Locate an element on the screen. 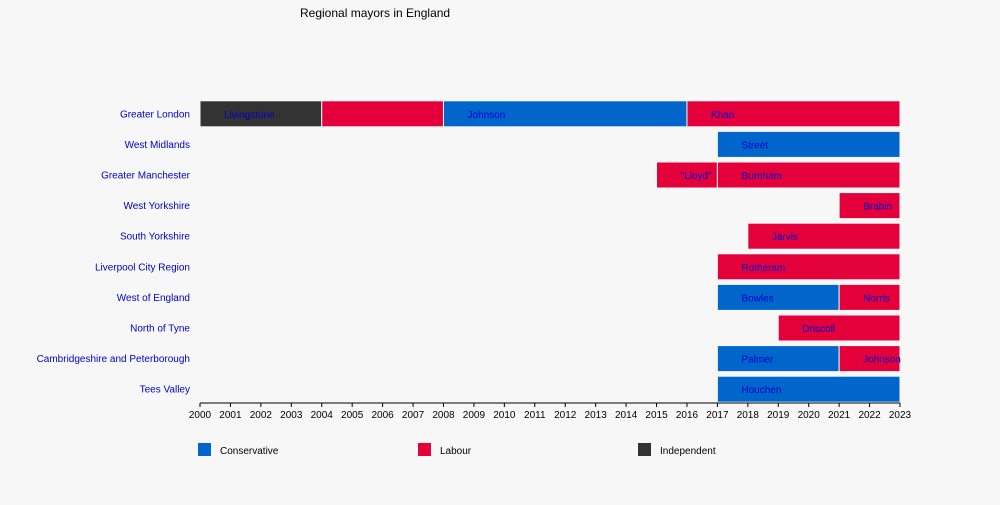  x-tick-label: 2022 is located at coordinates (869, 415).